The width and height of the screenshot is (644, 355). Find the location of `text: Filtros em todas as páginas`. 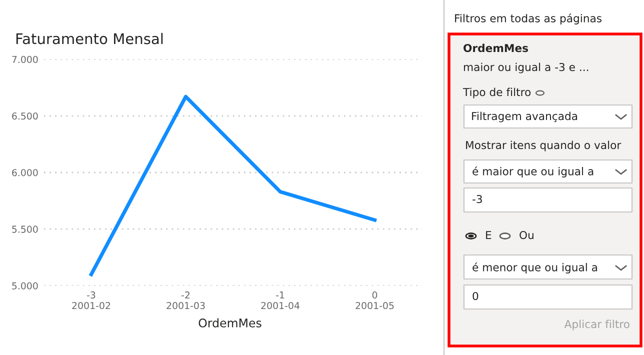

text: Filtros em todas as páginas is located at coordinates (528, 19).